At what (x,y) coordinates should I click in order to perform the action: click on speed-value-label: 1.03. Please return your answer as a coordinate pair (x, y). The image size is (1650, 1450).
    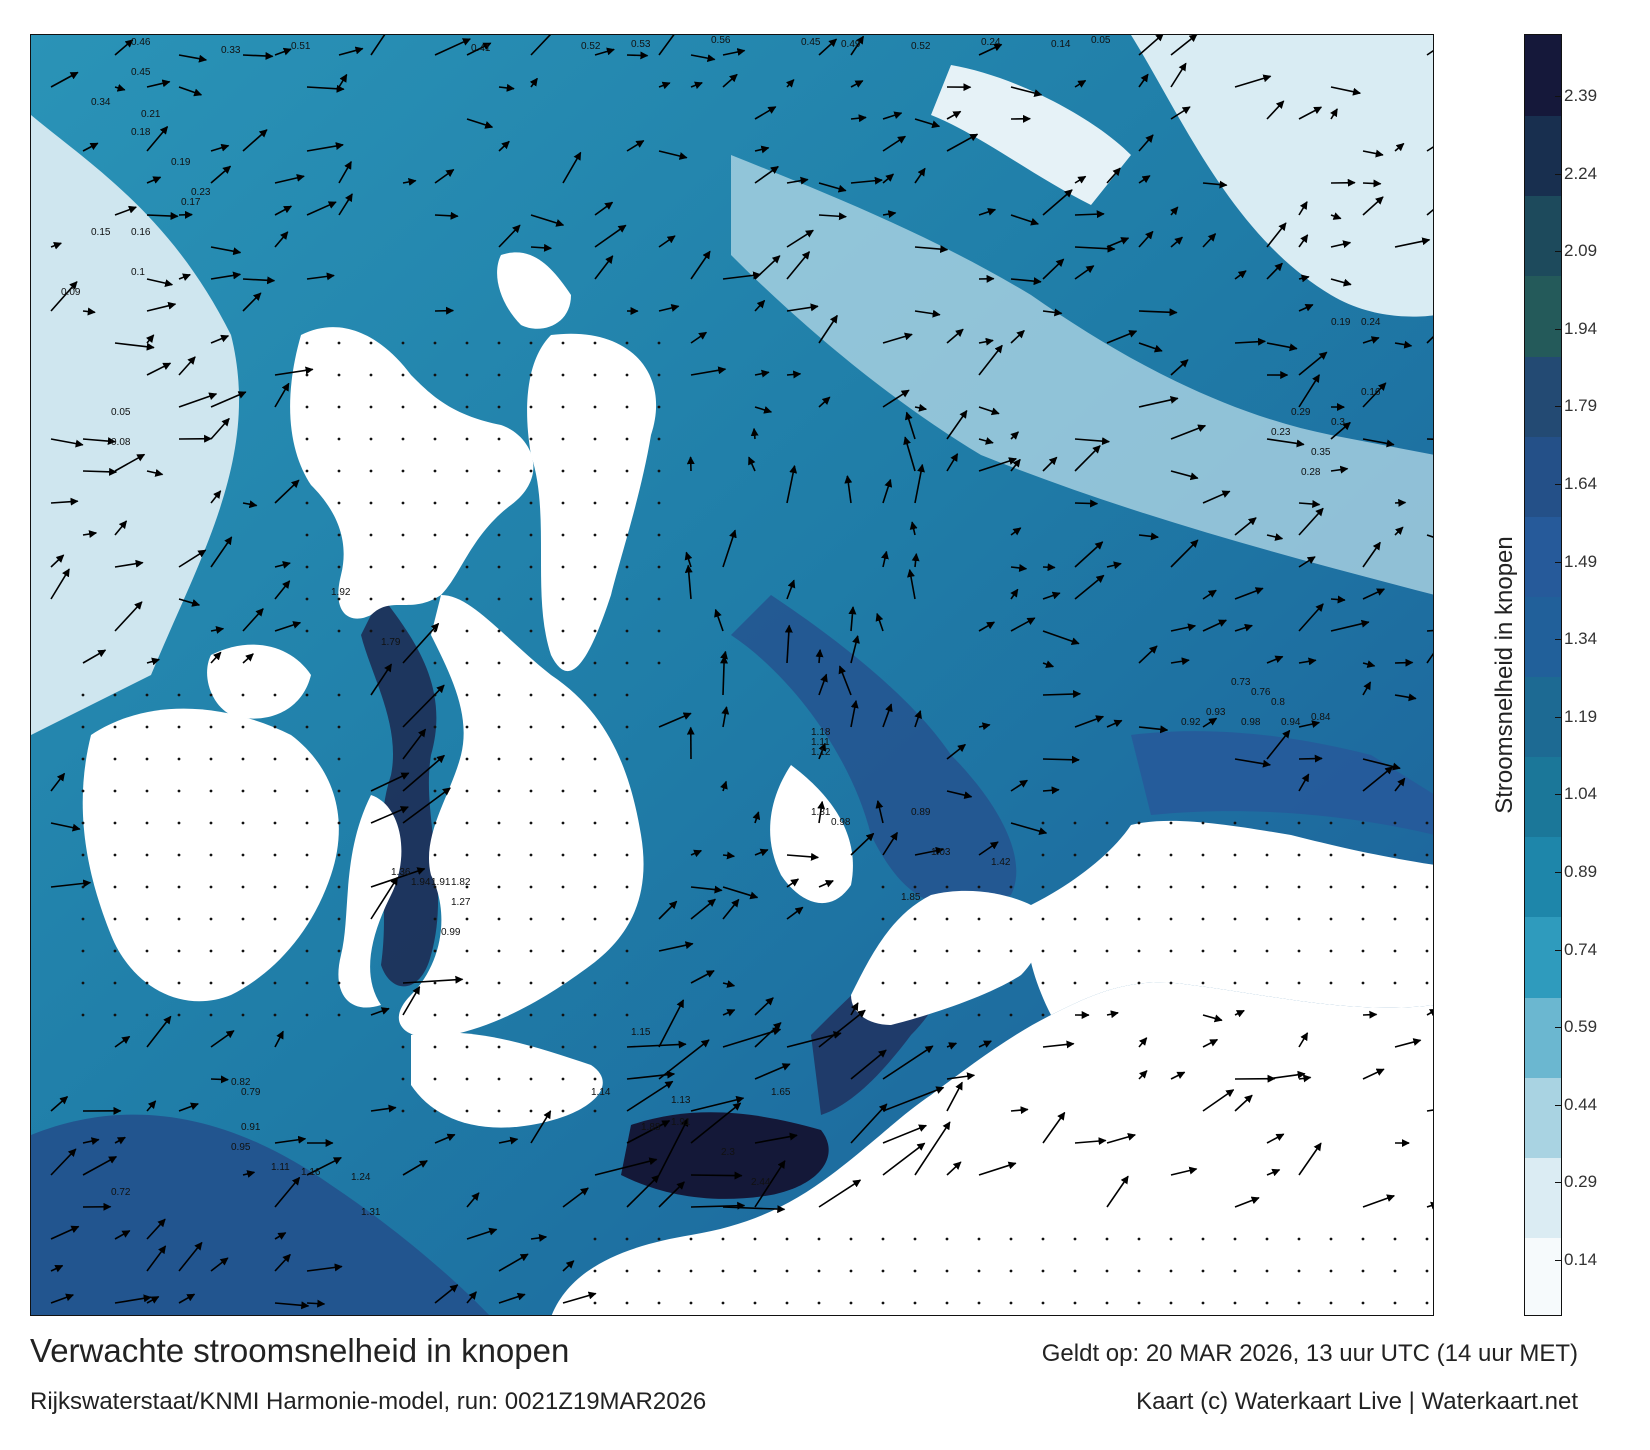
    Looking at the image, I should click on (941, 852).